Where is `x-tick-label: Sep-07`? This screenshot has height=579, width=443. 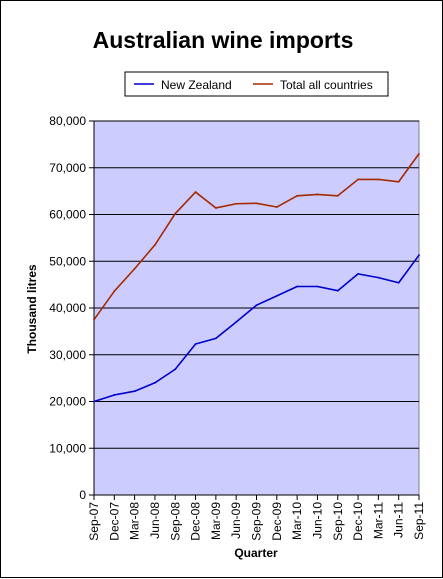 x-tick-label: Sep-07 is located at coordinates (94, 521).